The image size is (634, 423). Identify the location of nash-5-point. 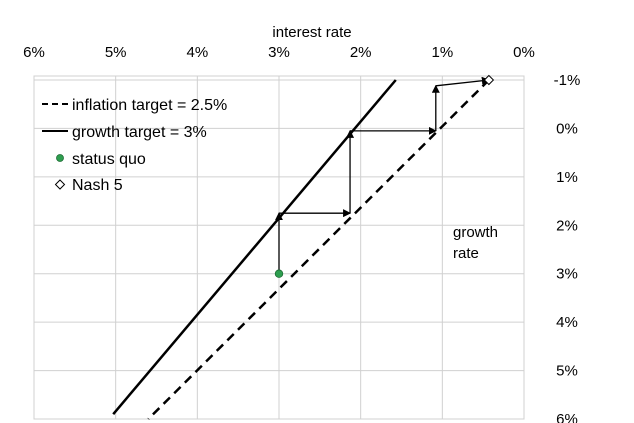
(489, 80).